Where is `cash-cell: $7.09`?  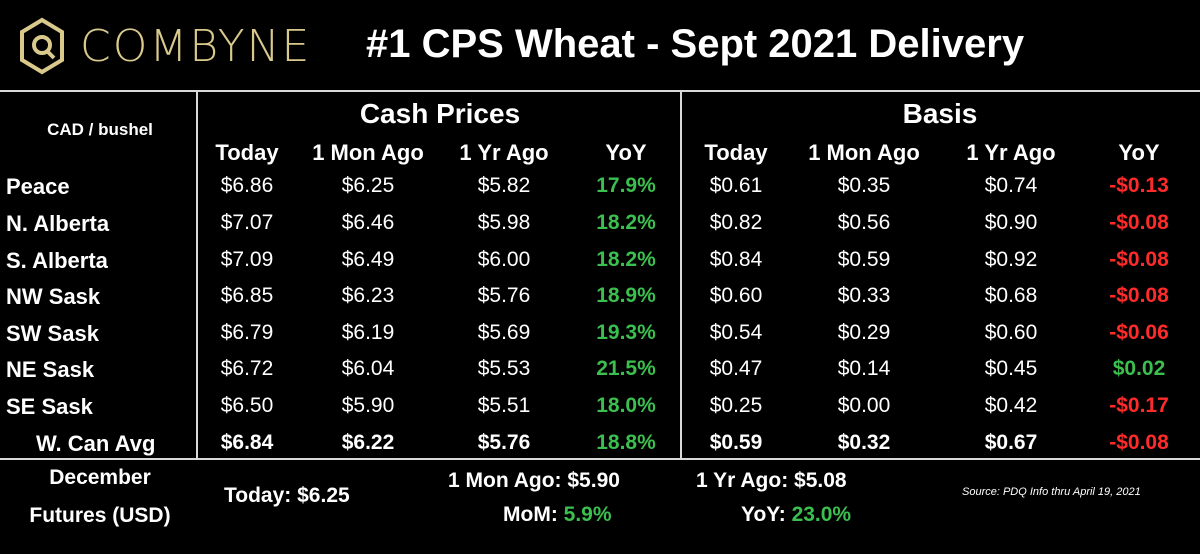 cash-cell: $7.09 is located at coordinates (247, 259).